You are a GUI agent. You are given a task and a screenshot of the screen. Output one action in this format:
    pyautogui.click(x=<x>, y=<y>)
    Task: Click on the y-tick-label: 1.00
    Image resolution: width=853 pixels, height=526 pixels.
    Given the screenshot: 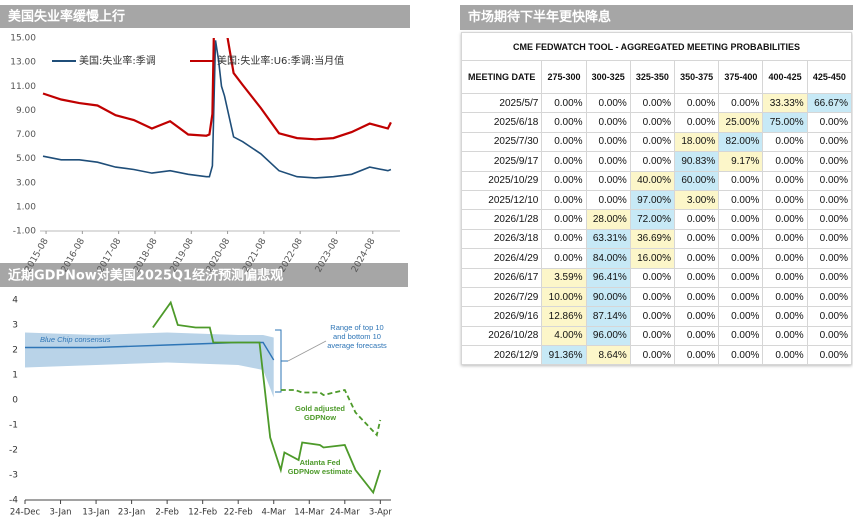 What is the action you would take?
    pyautogui.click(x=26, y=207)
    